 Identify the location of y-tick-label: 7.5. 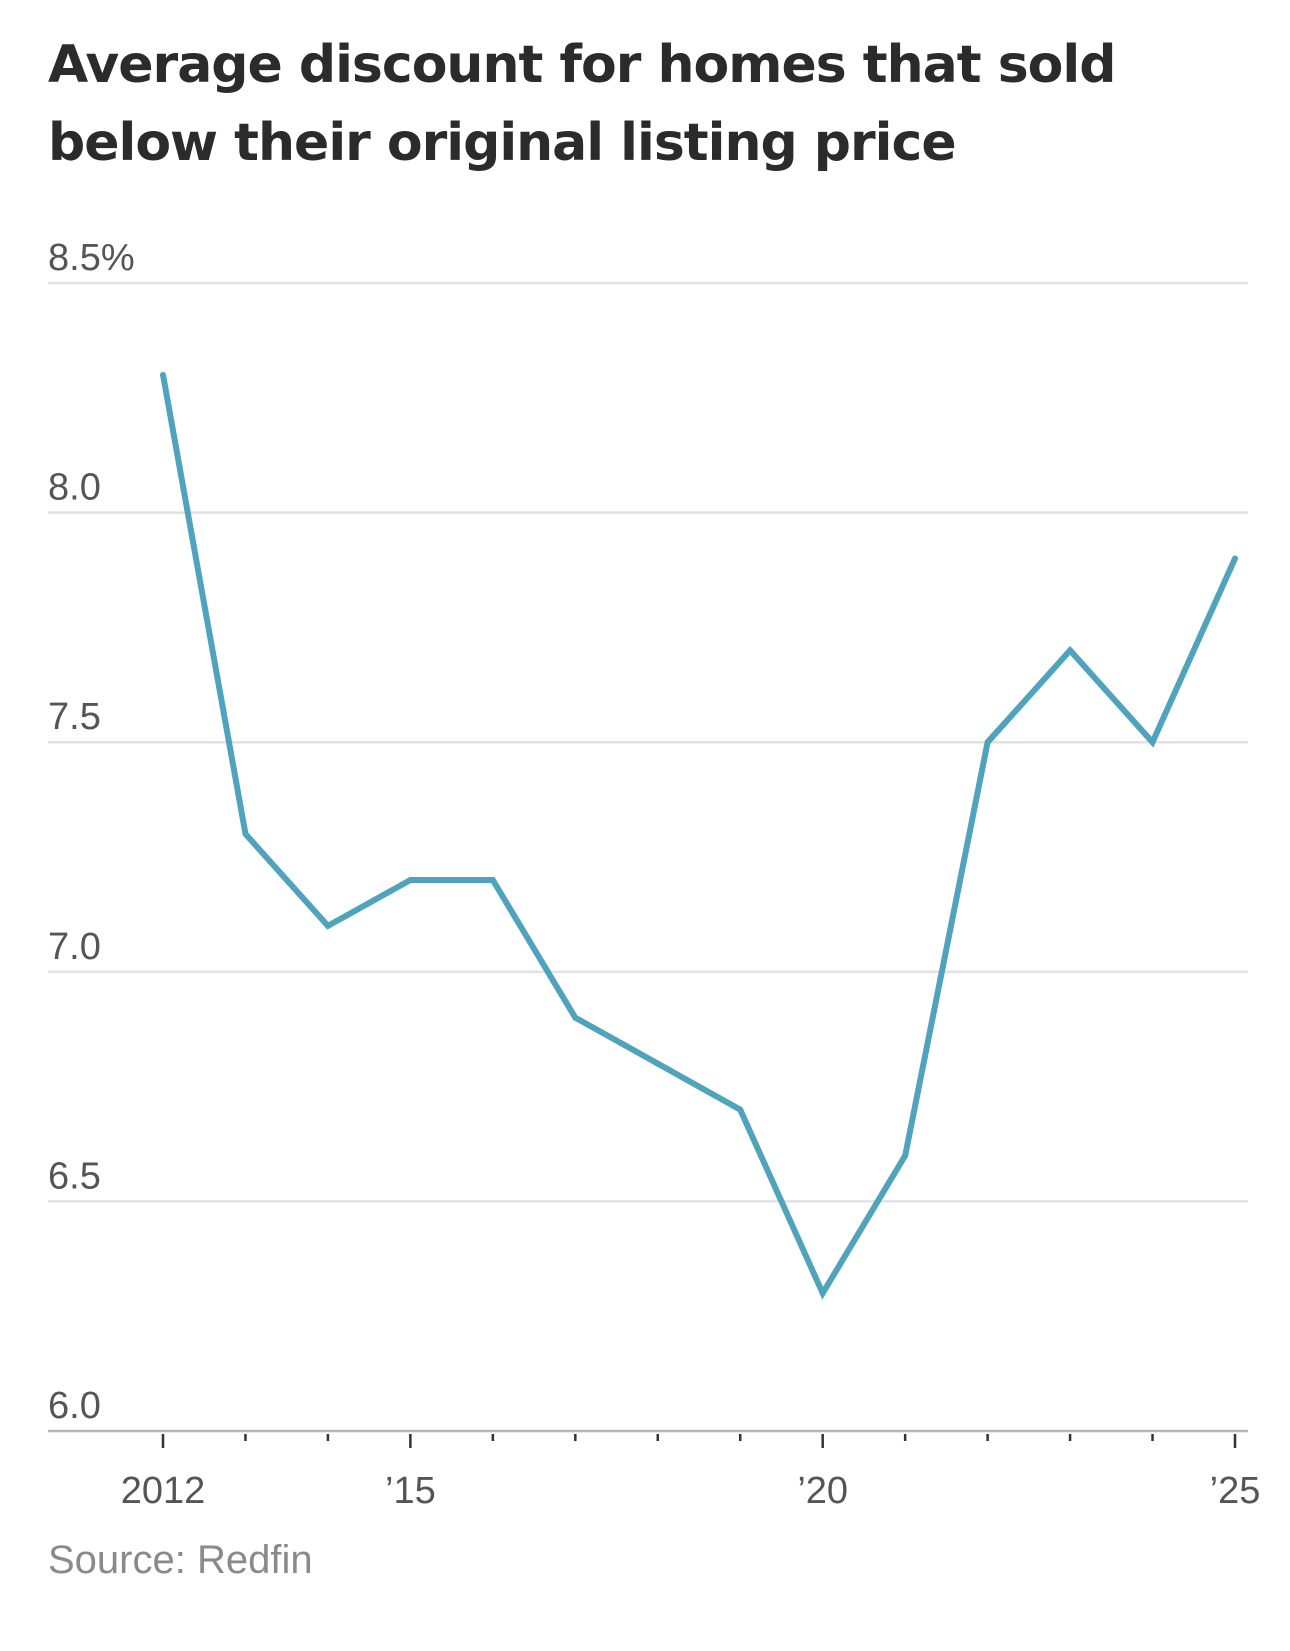
(74, 717).